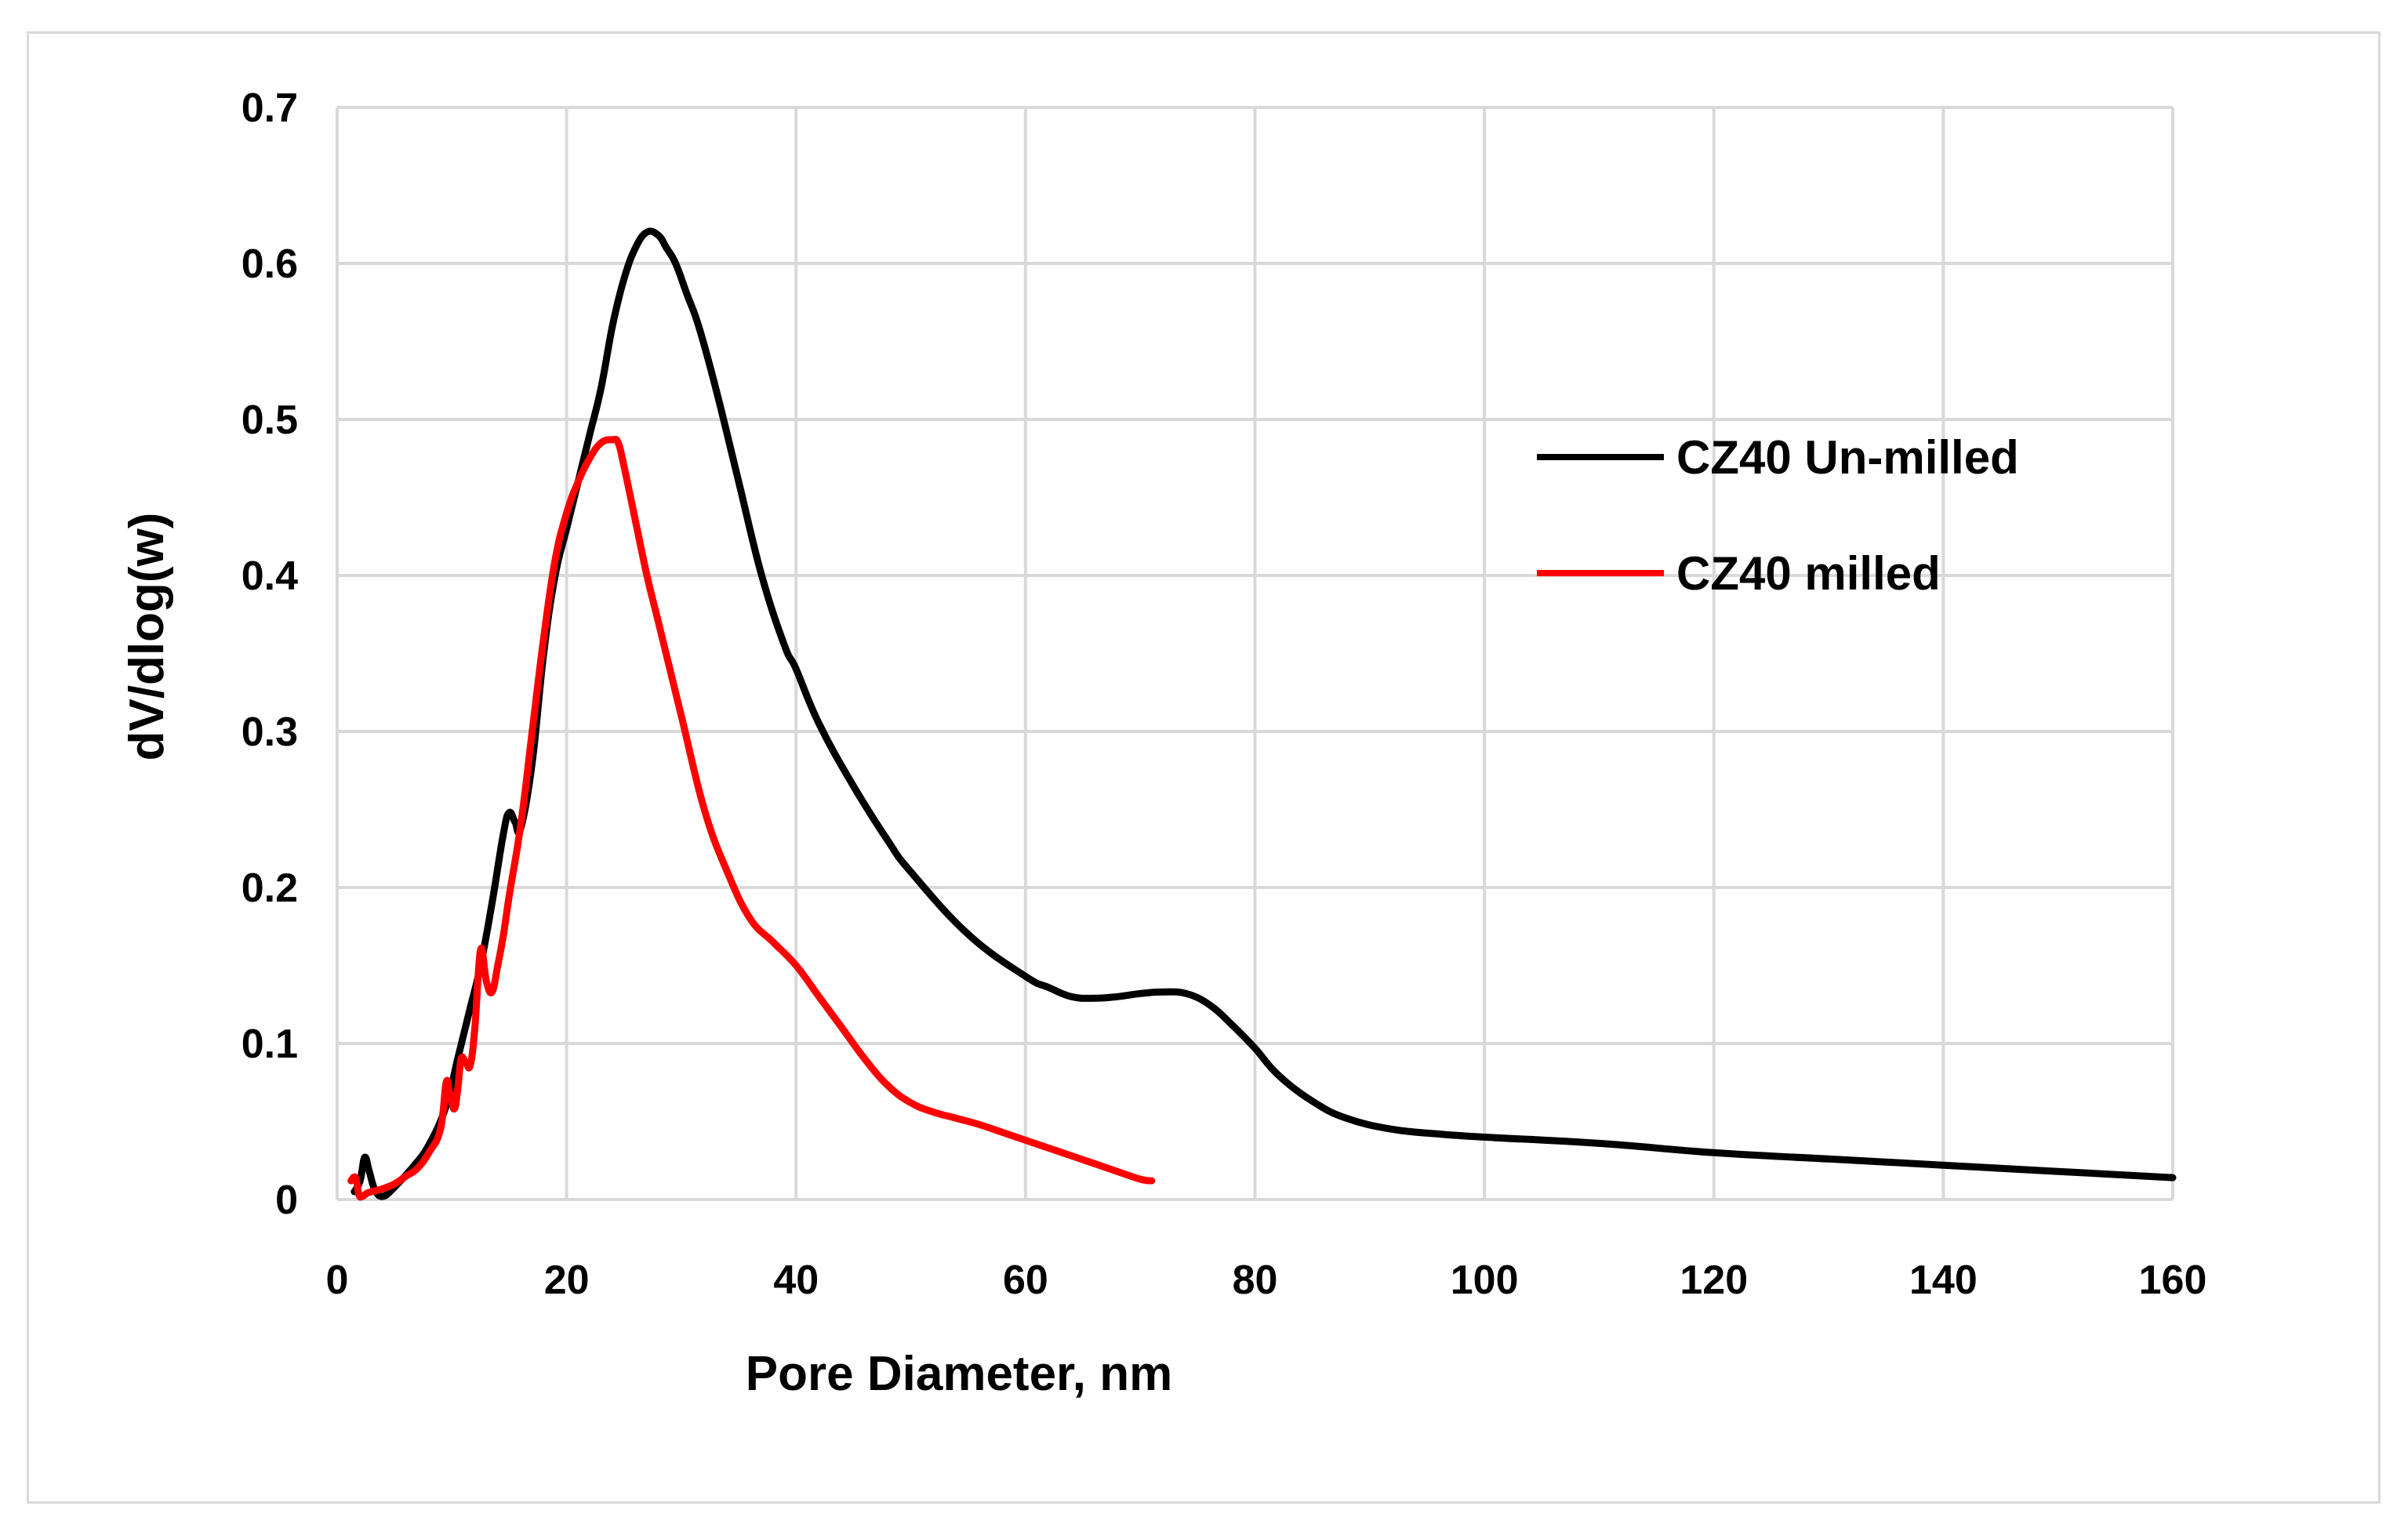 The height and width of the screenshot is (1528, 2408). I want to click on x-tick-label: 60, so click(1025, 1280).